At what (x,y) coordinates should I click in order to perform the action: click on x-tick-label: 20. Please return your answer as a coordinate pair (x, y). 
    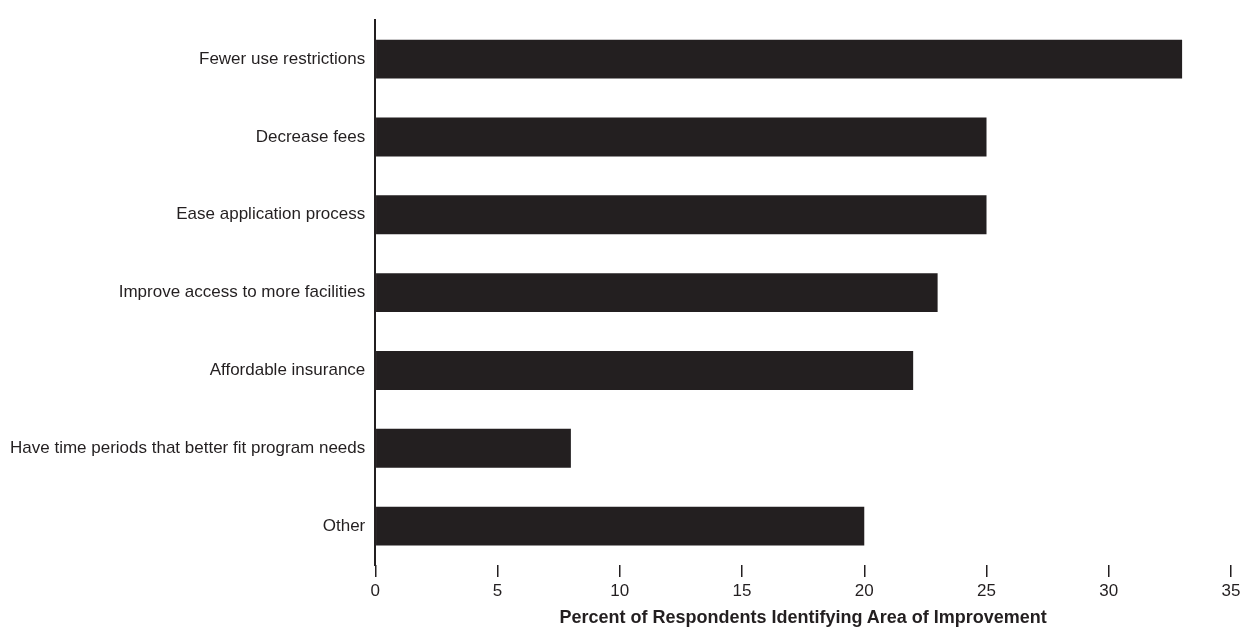
    Looking at the image, I should click on (864, 590).